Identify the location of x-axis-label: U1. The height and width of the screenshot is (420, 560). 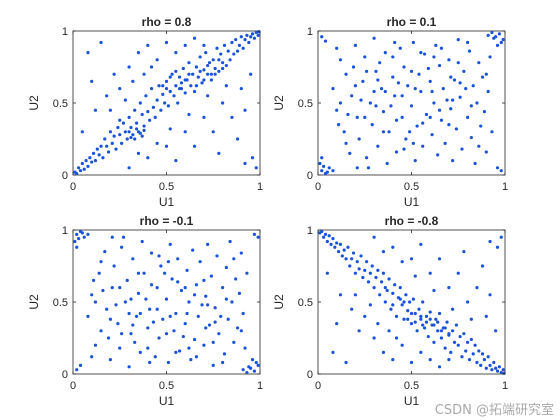
(167, 202).